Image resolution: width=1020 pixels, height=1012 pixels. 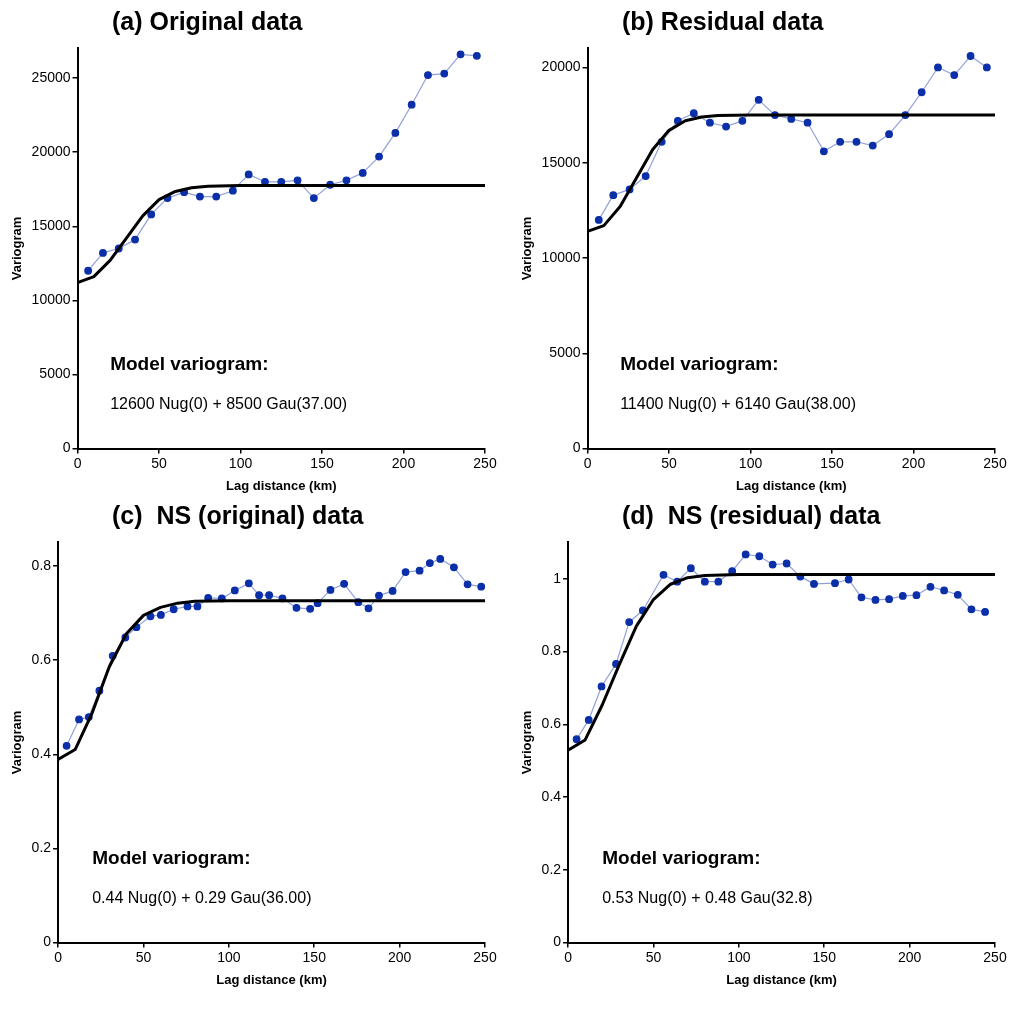 What do you see at coordinates (751, 515) in the screenshot?
I see `chart-title: (d) NS (residual) data` at bounding box center [751, 515].